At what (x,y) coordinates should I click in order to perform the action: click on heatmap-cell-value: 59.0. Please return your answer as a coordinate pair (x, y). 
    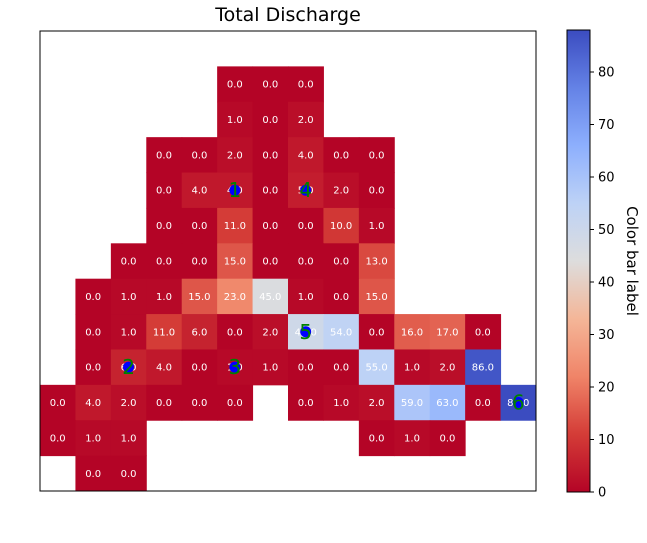
    Looking at the image, I should click on (412, 403).